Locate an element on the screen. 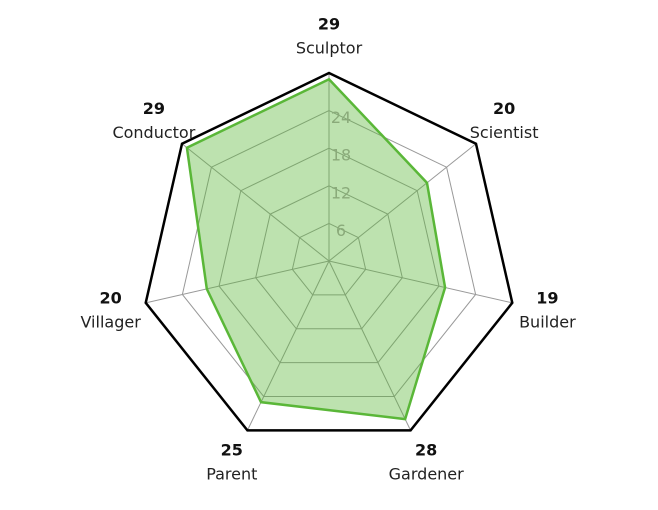 Image resolution: width=658 pixels, height=510 pixels. tick-label: 18 is located at coordinates (341, 155).